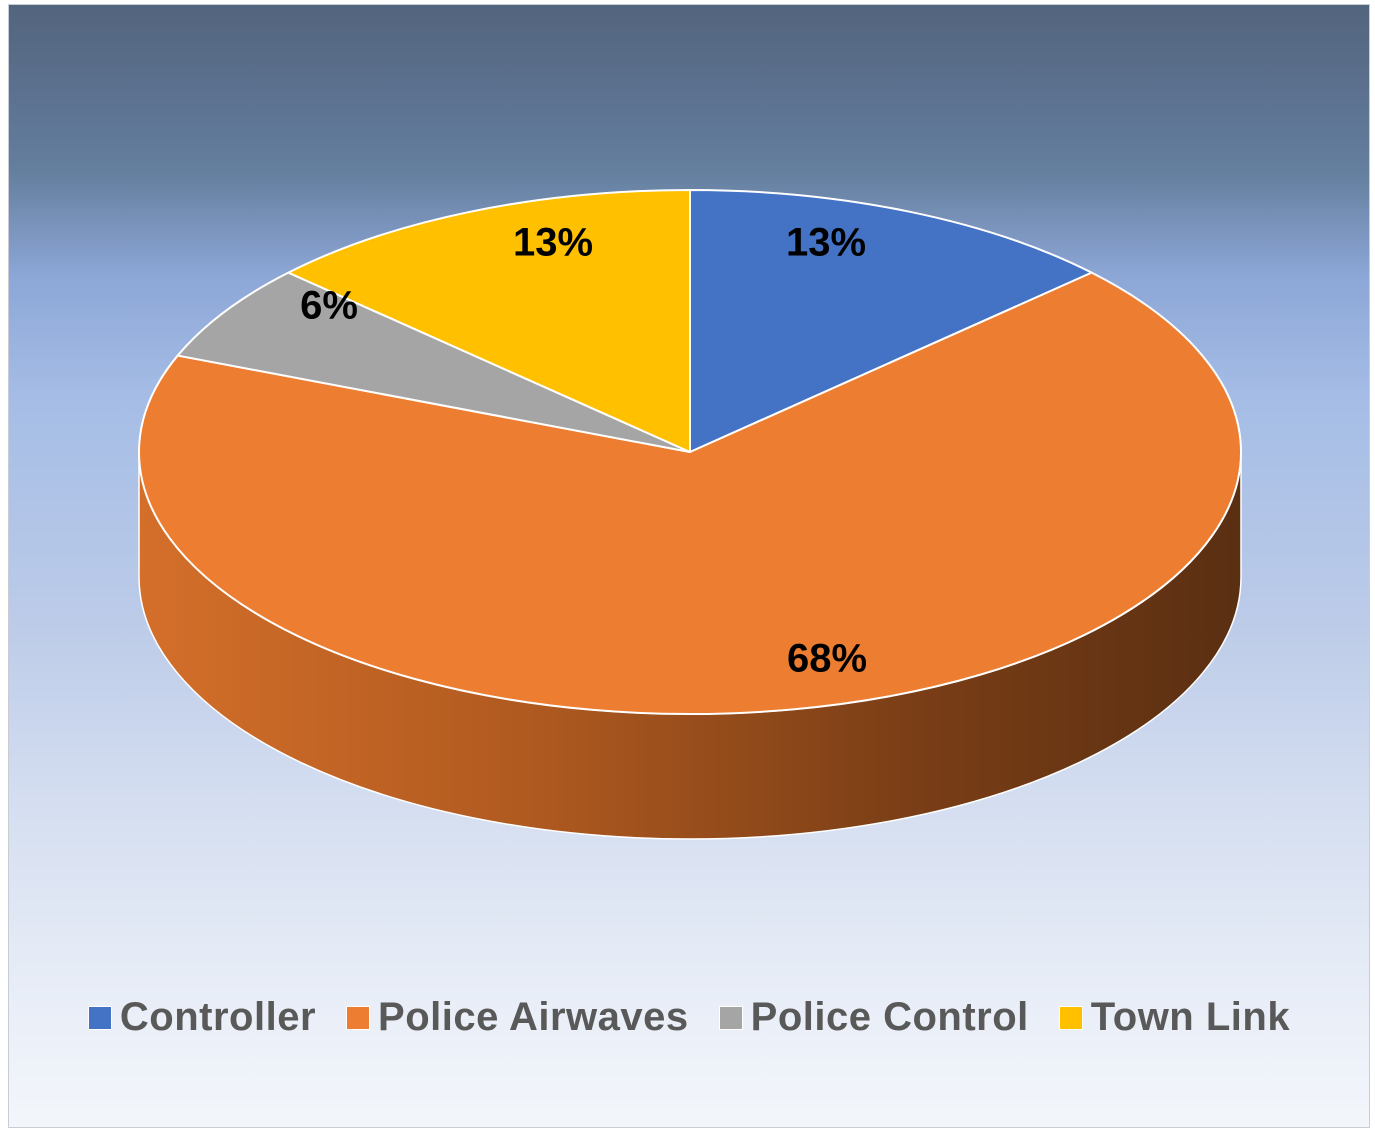 The width and height of the screenshot is (1375, 1131). I want to click on legend-item-police-control: Police Control, so click(873, 1017).